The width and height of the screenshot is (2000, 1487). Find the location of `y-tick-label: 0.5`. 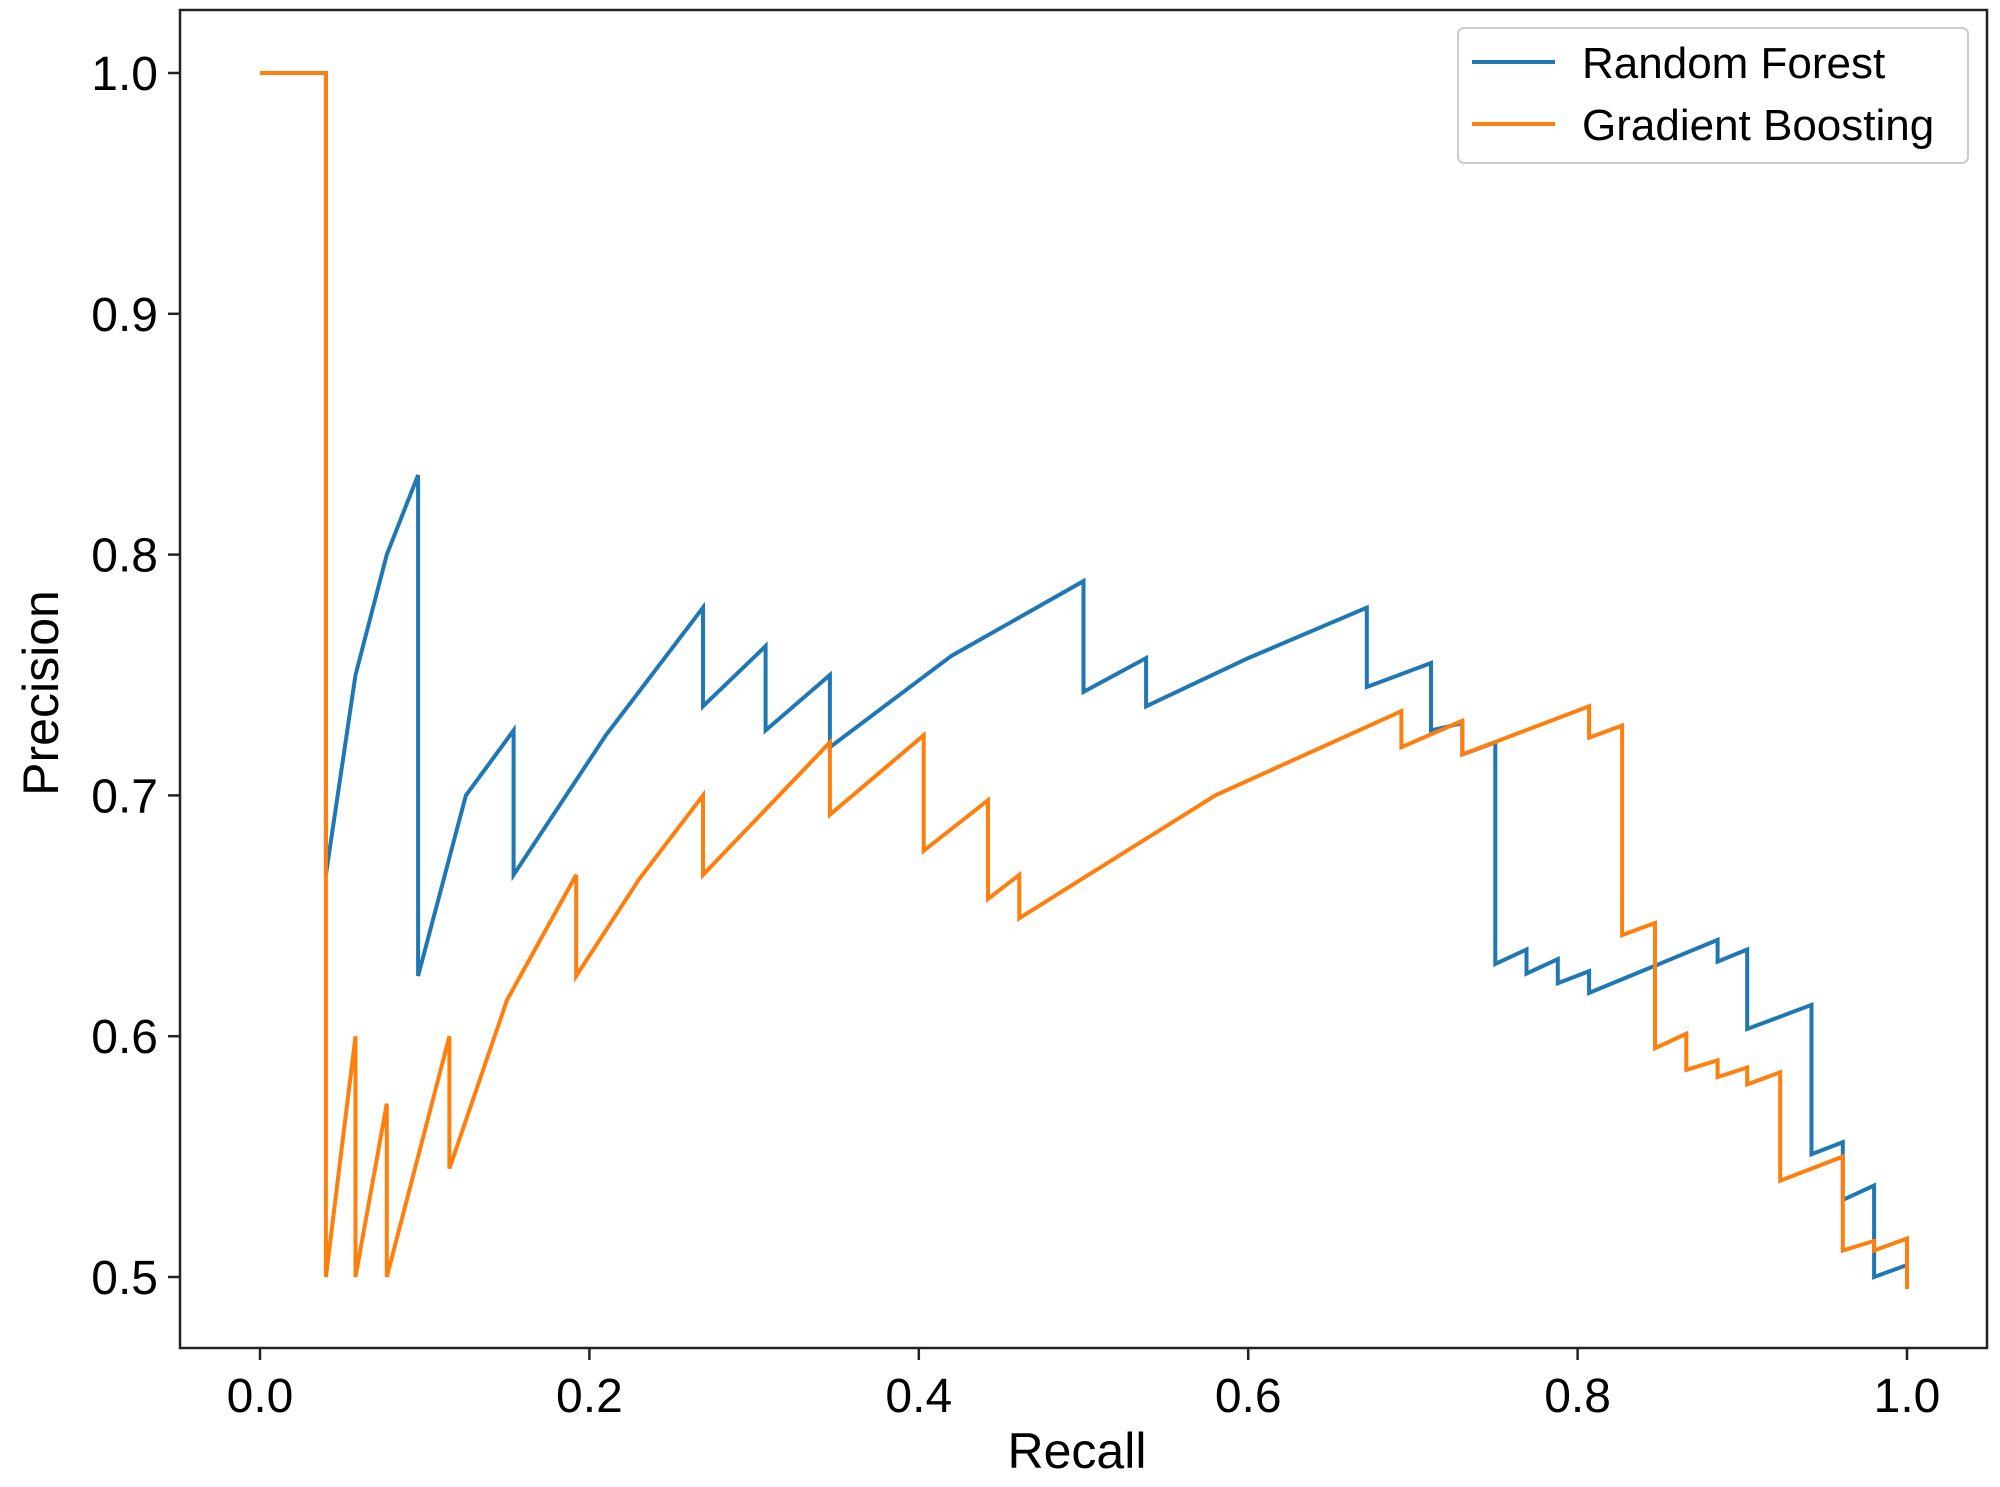

y-tick-label: 0.5 is located at coordinates (124, 1278).